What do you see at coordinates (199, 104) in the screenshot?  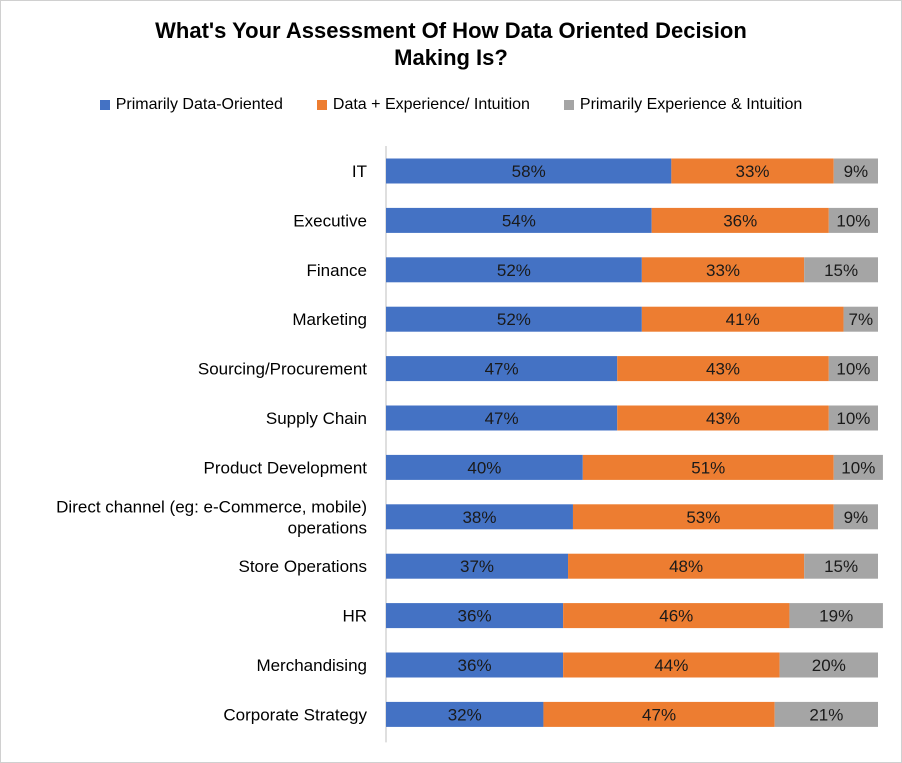 I see `legend-label-data-oriented: Primarily Data-Oriented` at bounding box center [199, 104].